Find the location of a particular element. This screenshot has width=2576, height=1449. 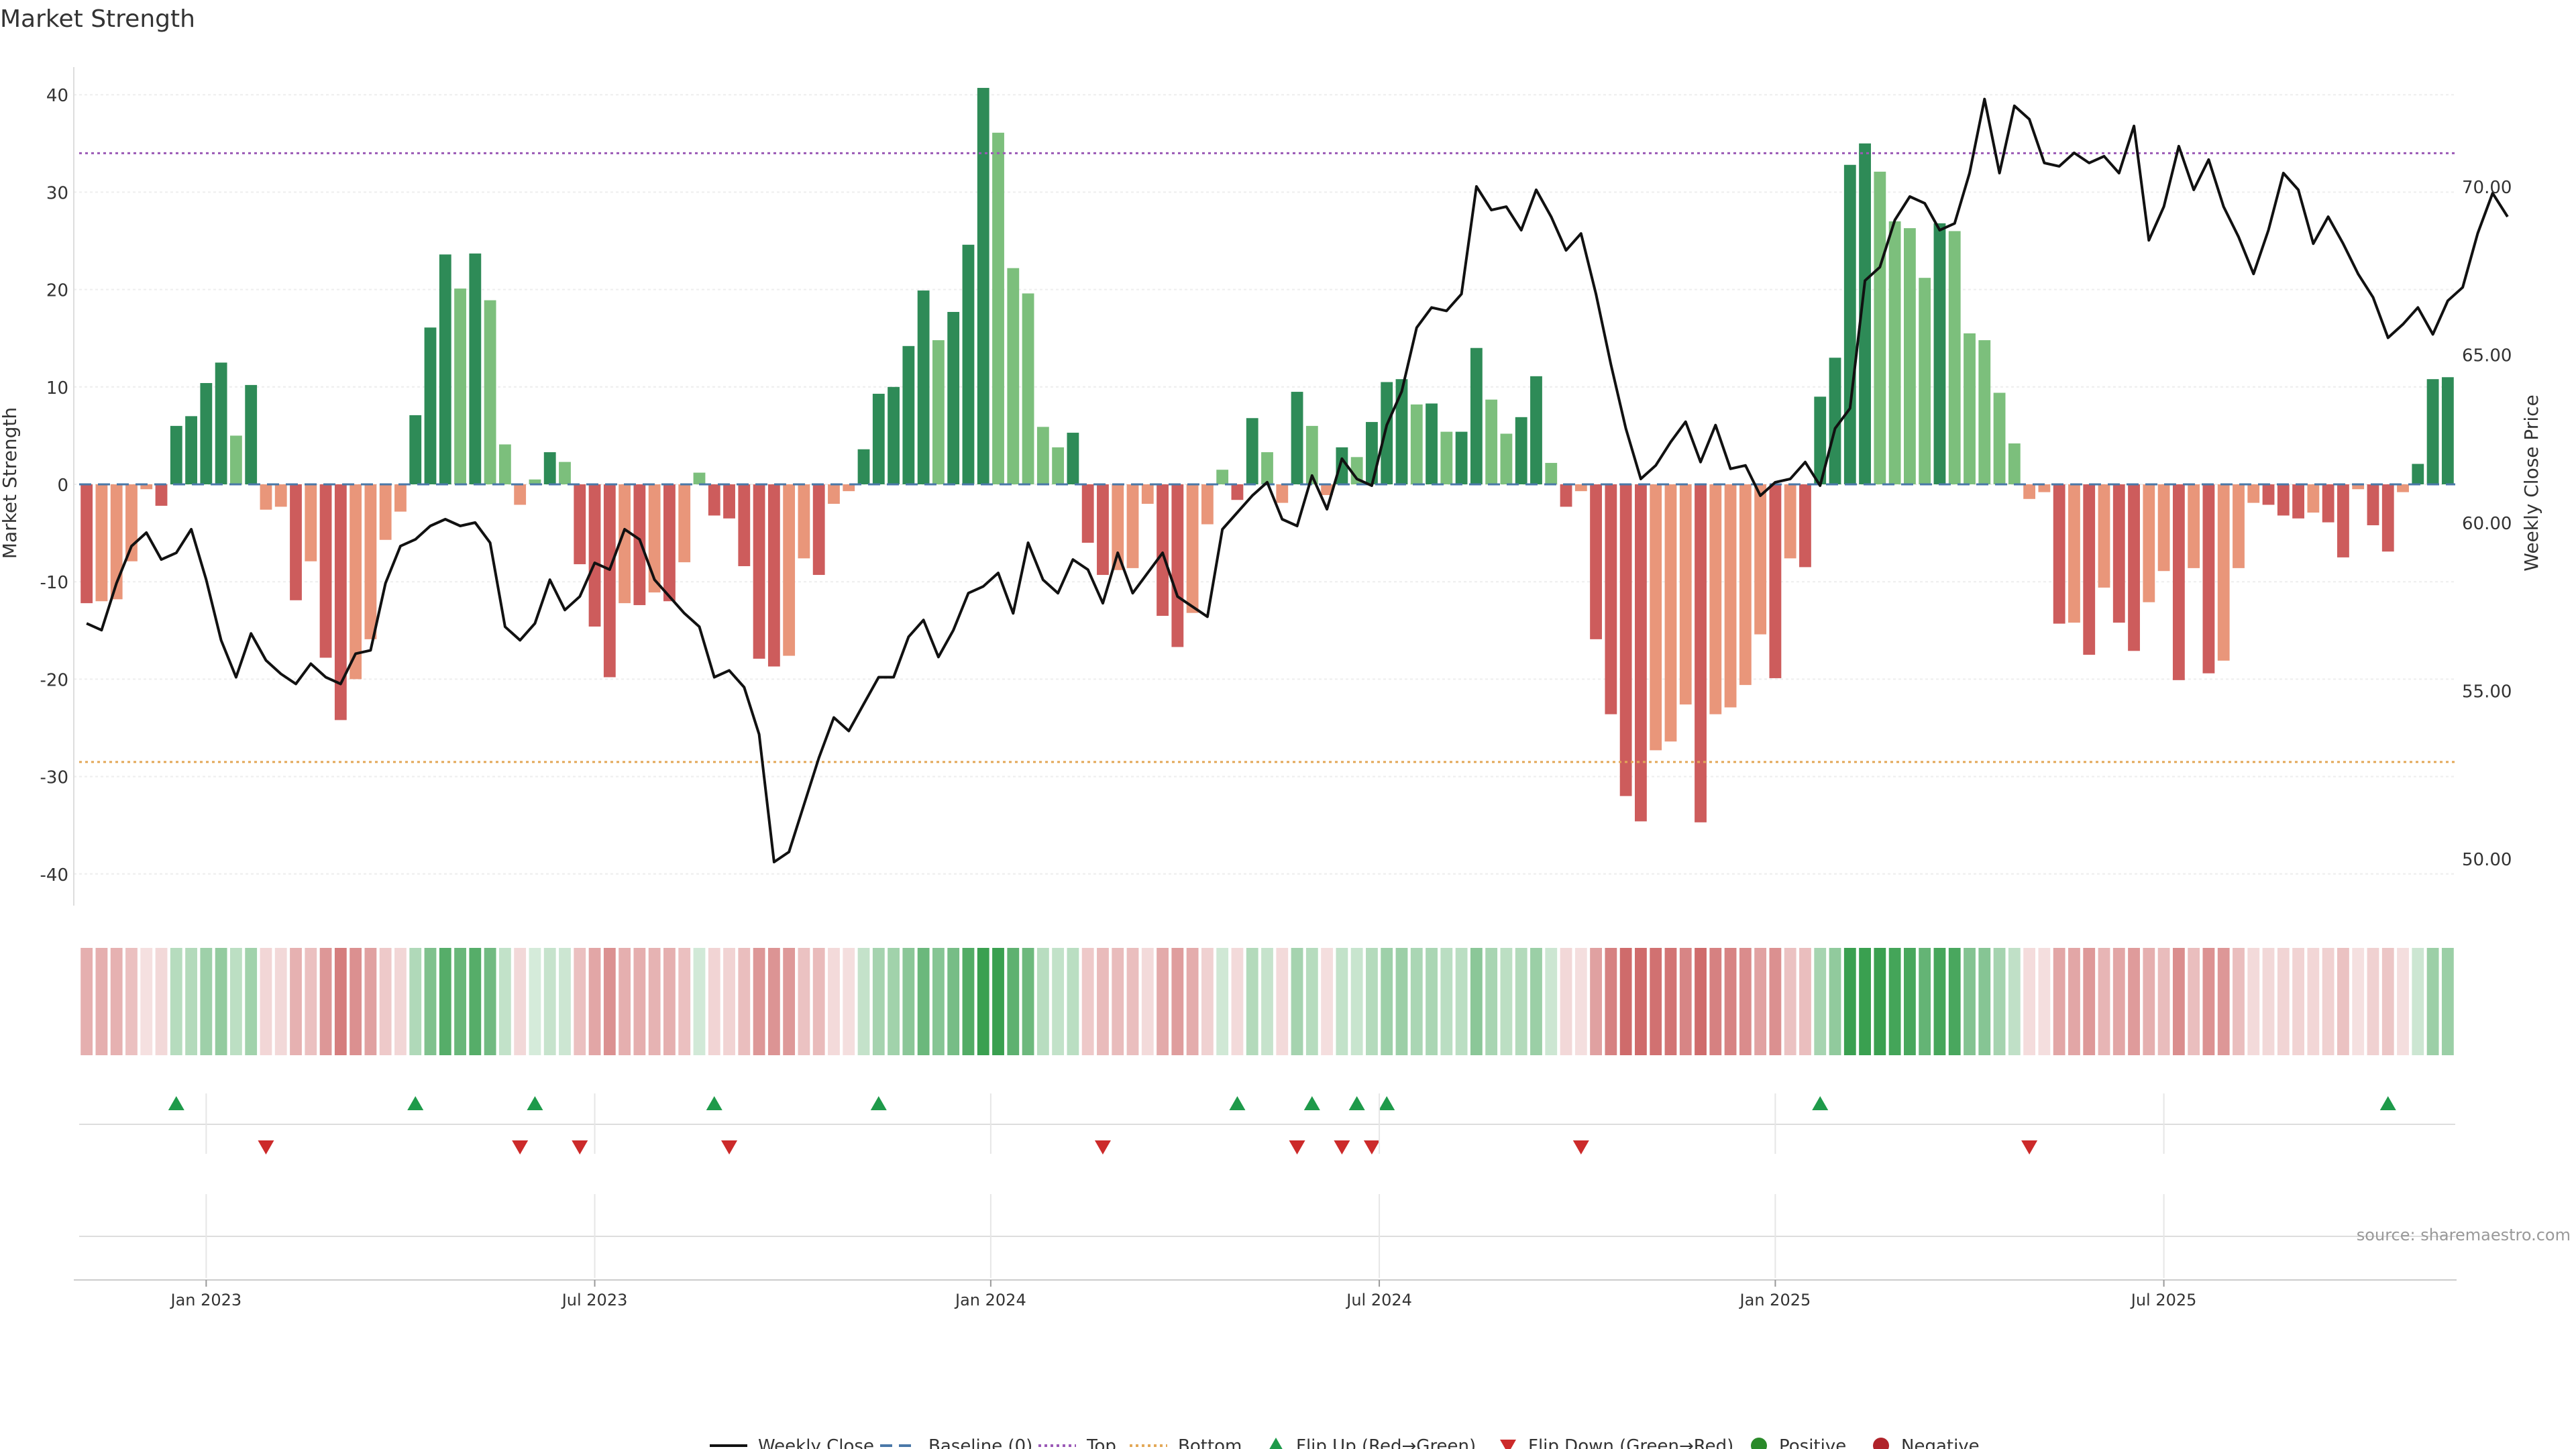

source-note: source: sharemaestro.com is located at coordinates (2464, 1235).